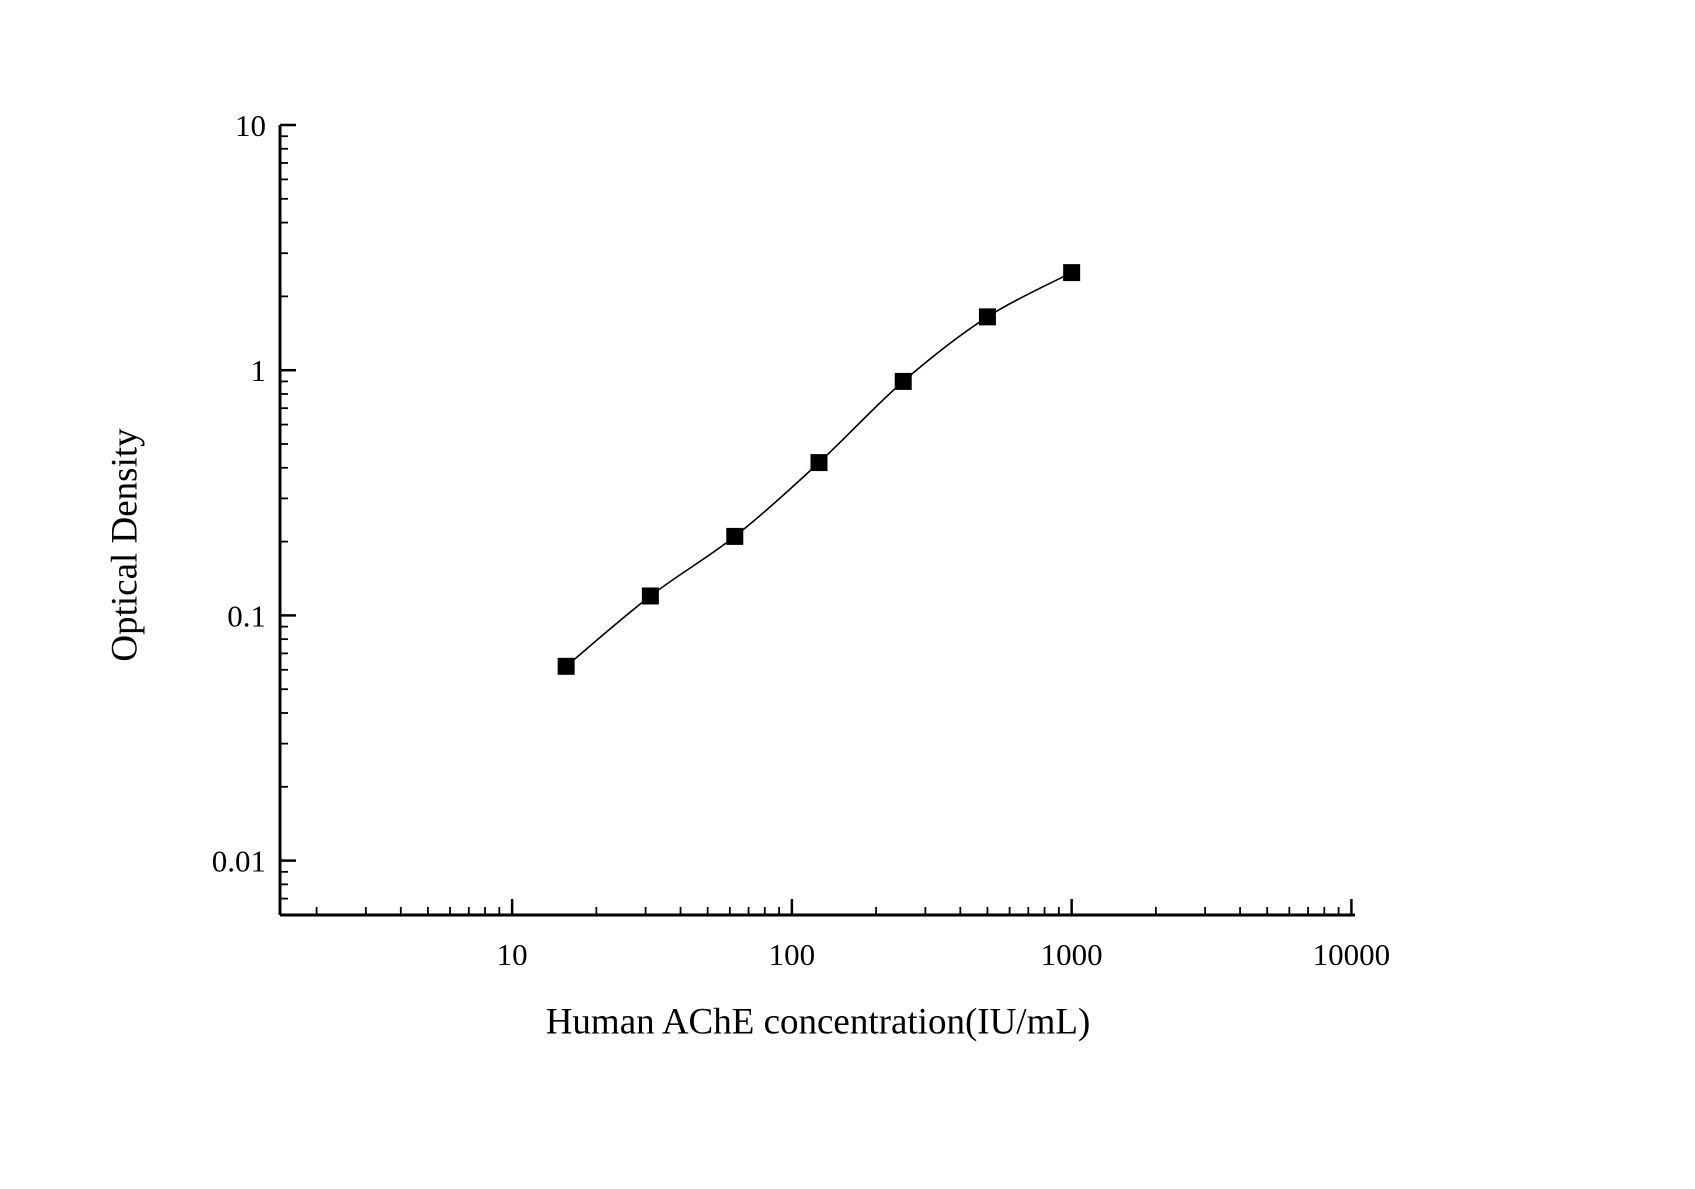 The image size is (1695, 1189). What do you see at coordinates (259, 370) in the screenshot?
I see `y-tick-label: 1` at bounding box center [259, 370].